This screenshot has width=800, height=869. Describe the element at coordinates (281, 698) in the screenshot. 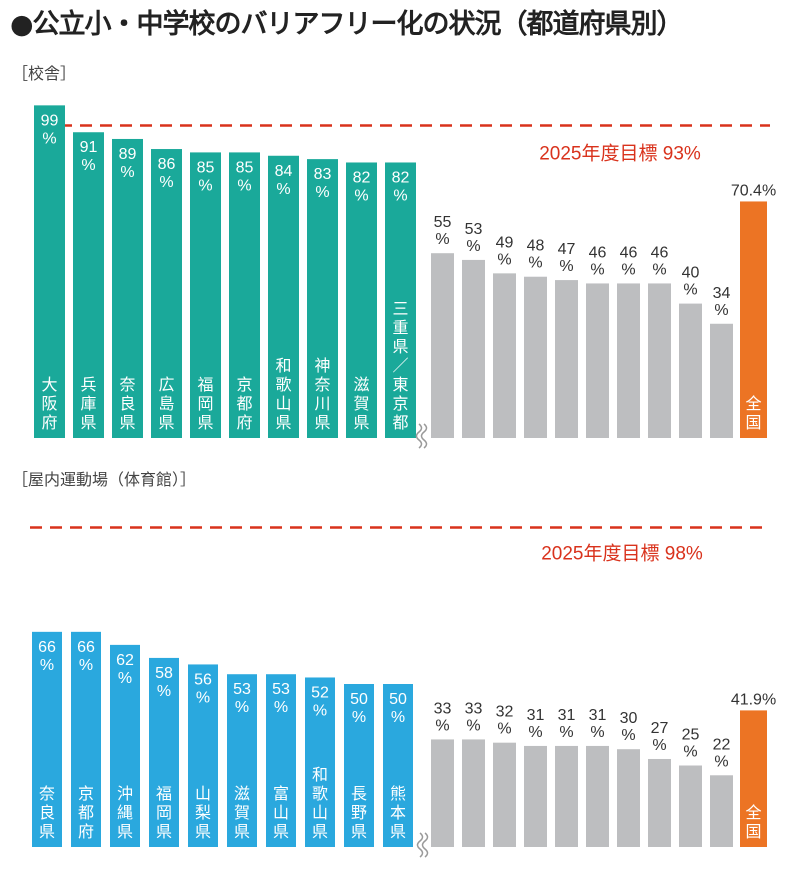

I see `gym-bar-top-value-6: 53%` at that location.